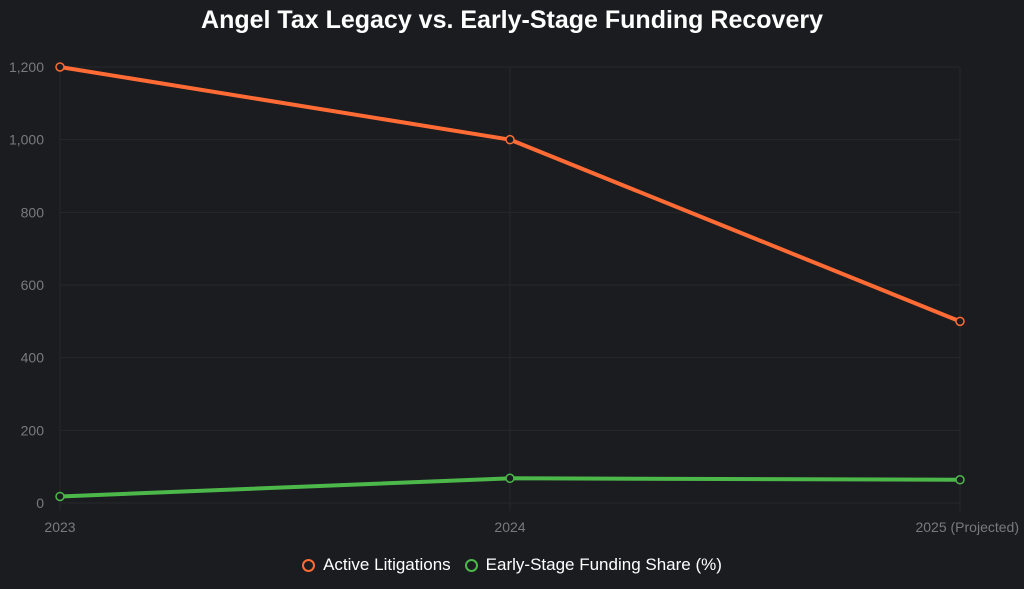 This screenshot has width=1024, height=589. What do you see at coordinates (33, 212) in the screenshot?
I see `y-tick-label: 800` at bounding box center [33, 212].